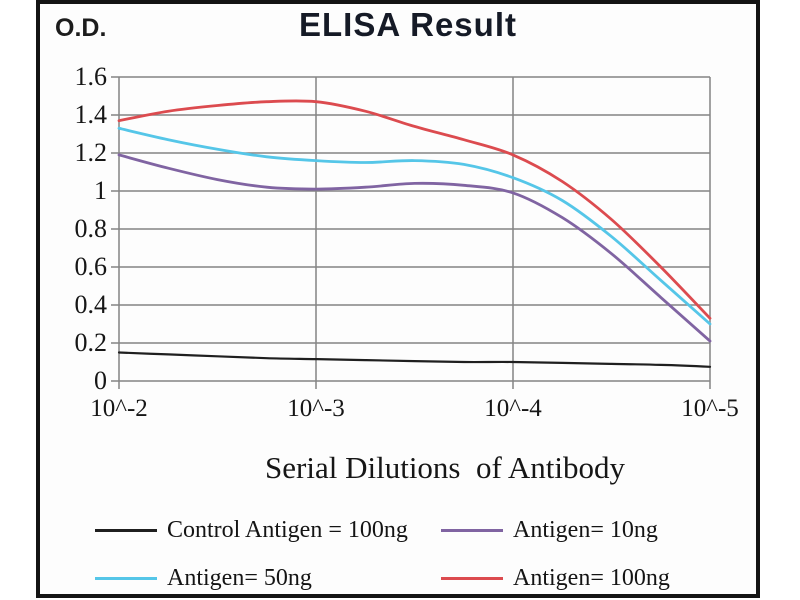  I want to click on legend-label: Antigen= 50ng, so click(239, 578).